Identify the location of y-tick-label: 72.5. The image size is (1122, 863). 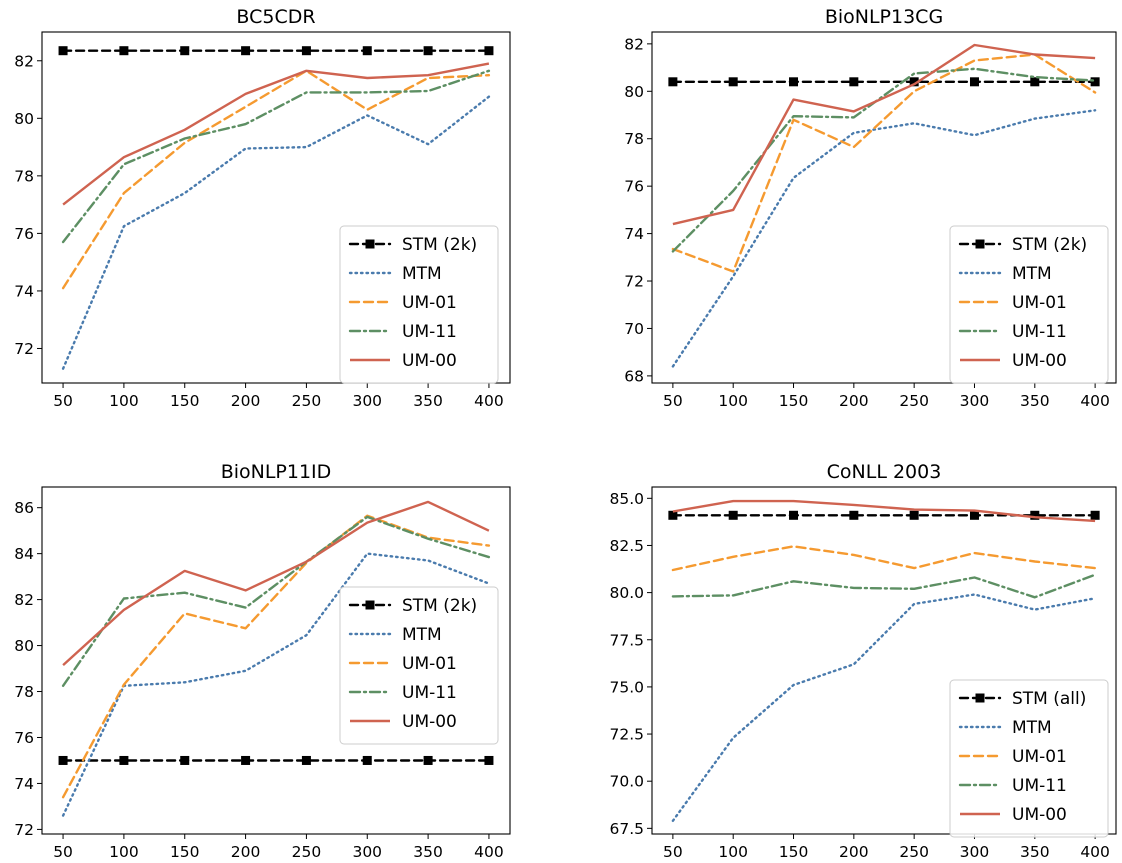
(626, 735).